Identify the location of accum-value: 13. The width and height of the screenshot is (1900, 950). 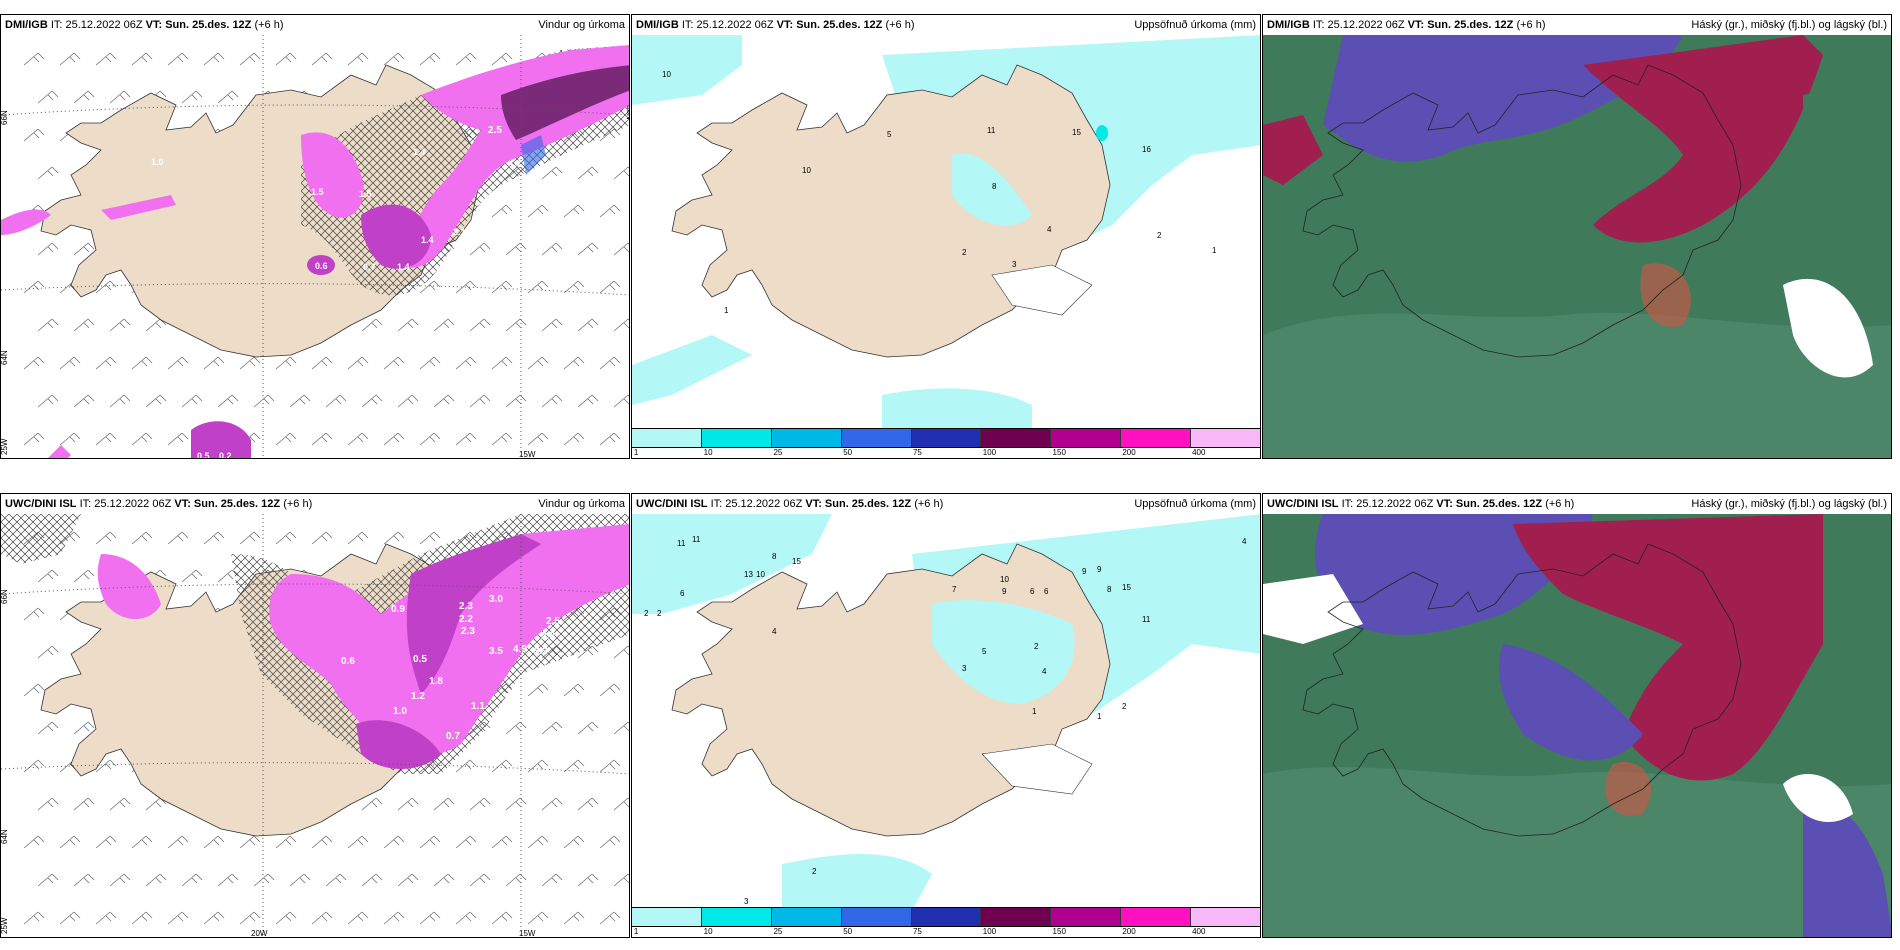
(748, 574).